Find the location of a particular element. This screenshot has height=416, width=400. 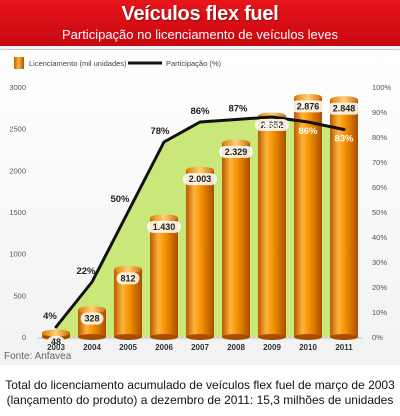

x-tick-label: 2006 is located at coordinates (164, 347).